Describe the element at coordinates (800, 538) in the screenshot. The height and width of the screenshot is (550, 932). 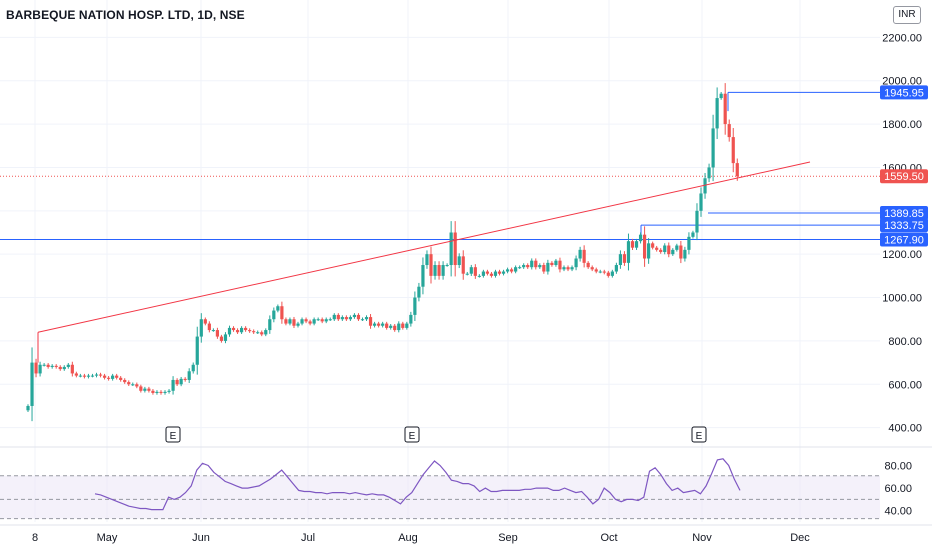
I see `time-tick-label: Dec` at that location.